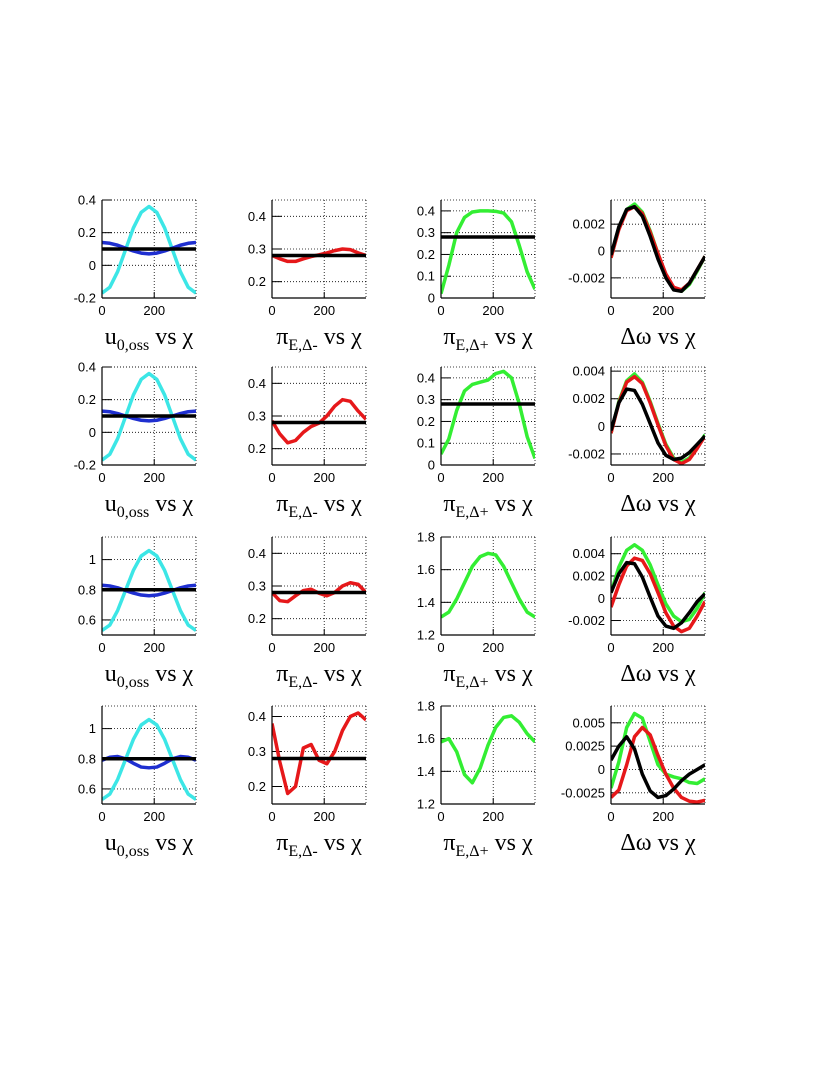 This screenshot has height=1075, width=830. What do you see at coordinates (85, 465) in the screenshot?
I see `y-tick-label: -0.2` at bounding box center [85, 465].